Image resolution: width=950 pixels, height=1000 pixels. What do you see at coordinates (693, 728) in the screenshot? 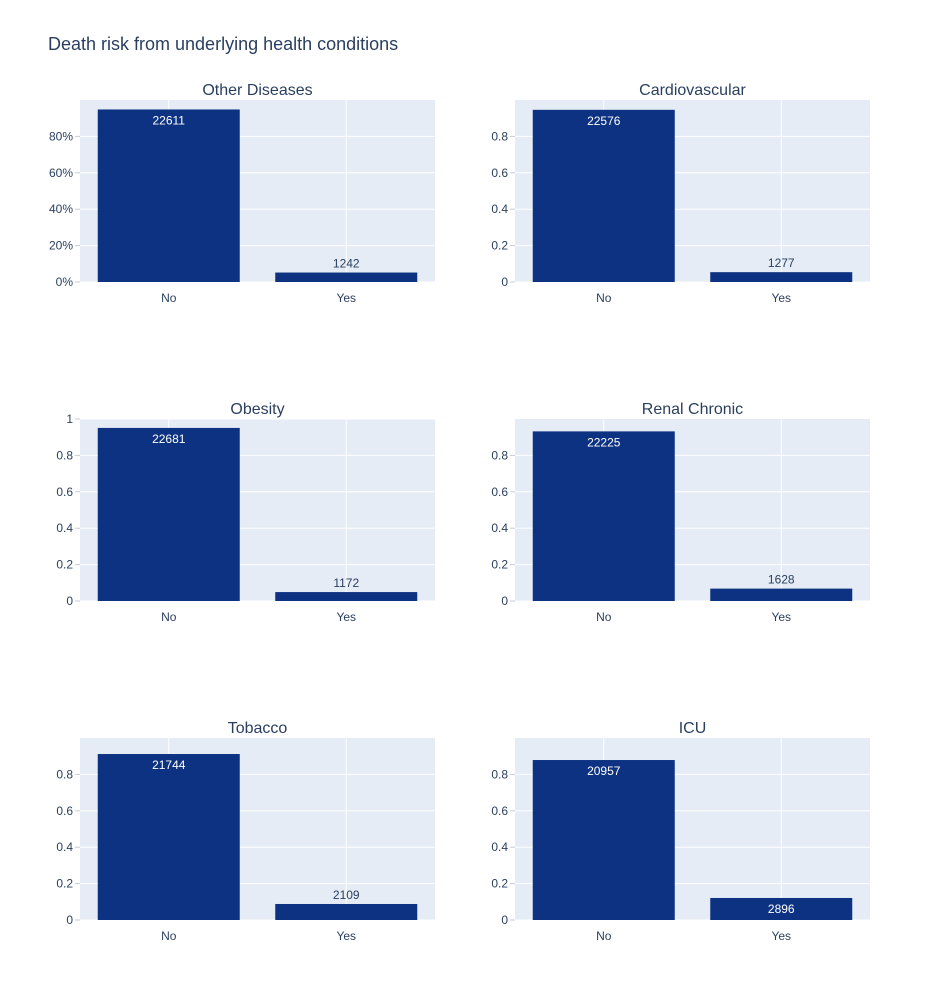
I see `subplot-title: ICU` at bounding box center [693, 728].